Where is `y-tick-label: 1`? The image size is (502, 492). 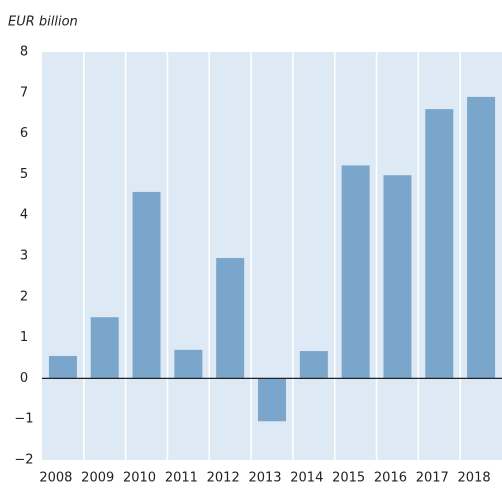
y-tick-label: 1 is located at coordinates (24, 337).